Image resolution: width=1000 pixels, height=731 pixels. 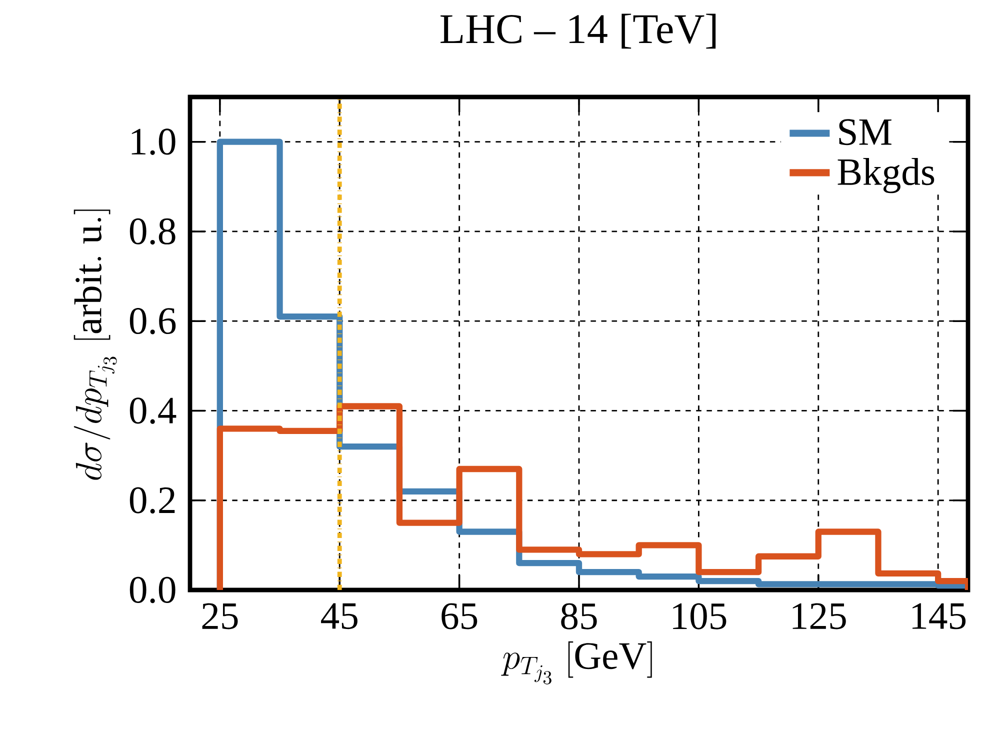 What do you see at coordinates (152, 500) in the screenshot?
I see `y-tick-label: 0.2` at bounding box center [152, 500].